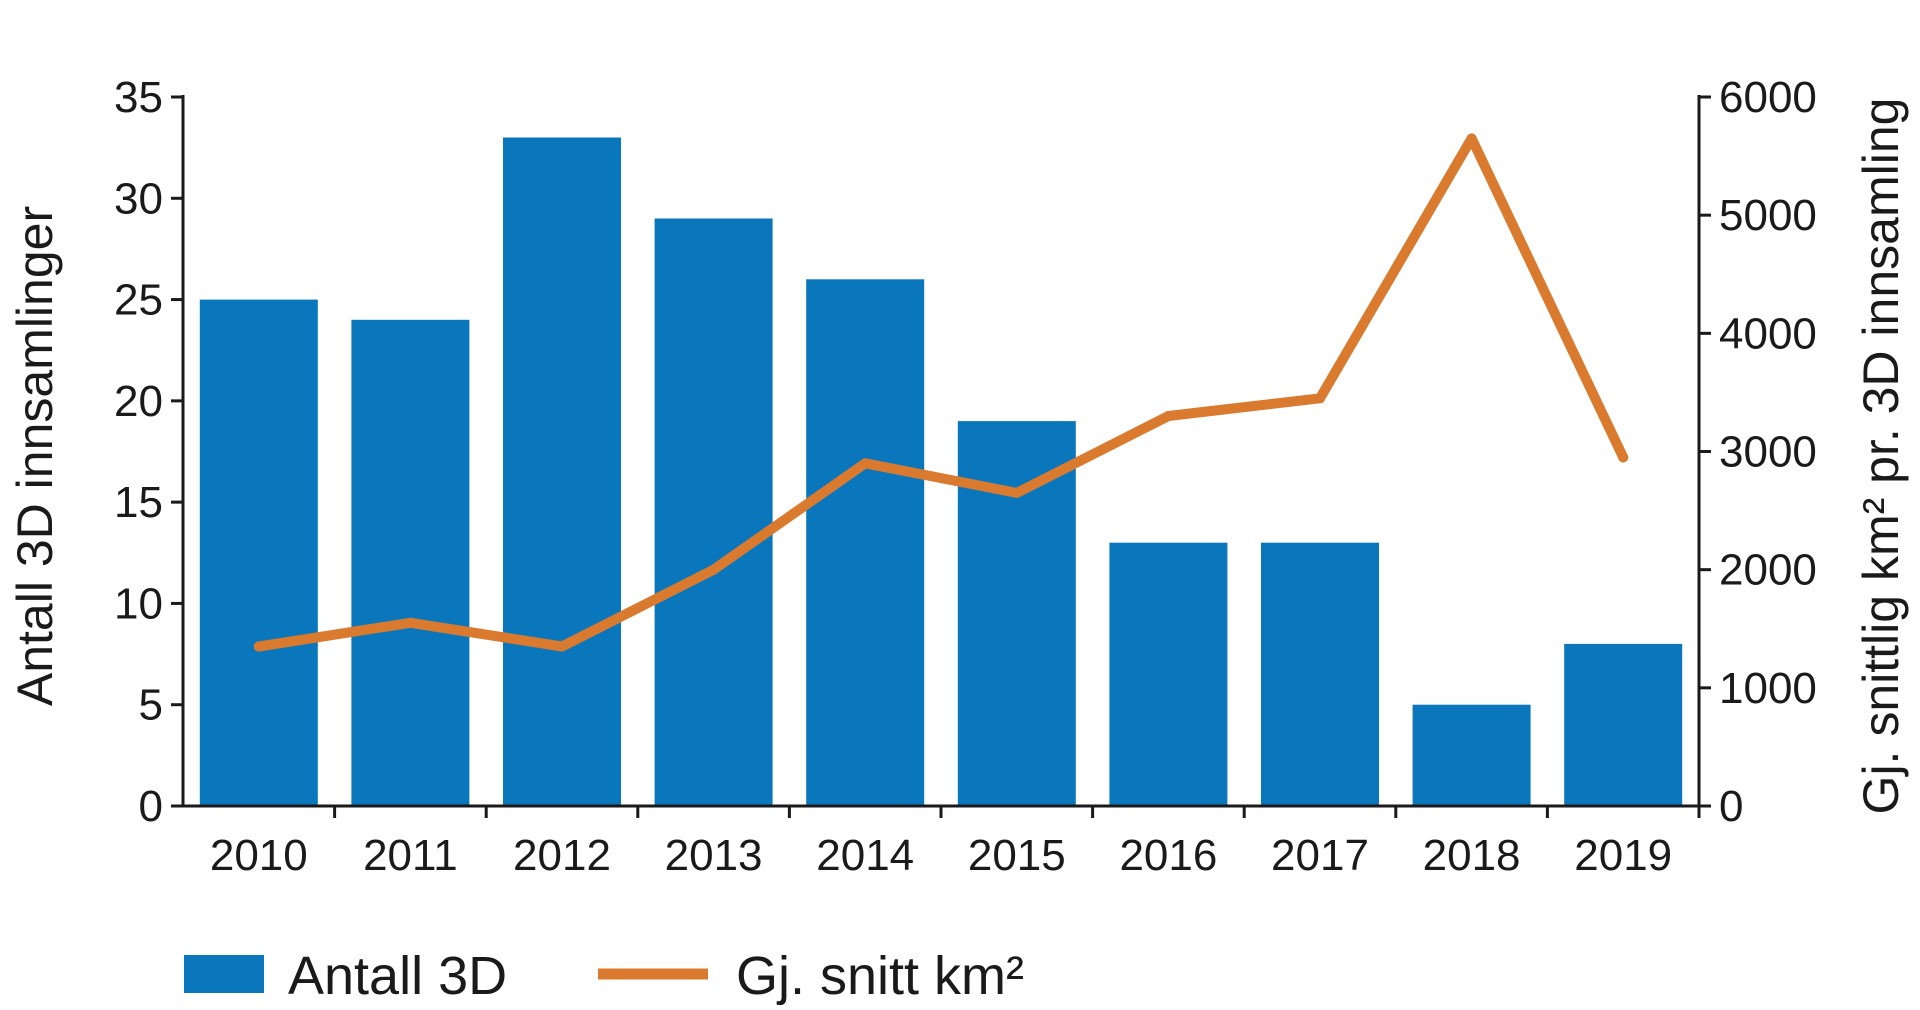  I want to click on line-point-2013, so click(713, 569).